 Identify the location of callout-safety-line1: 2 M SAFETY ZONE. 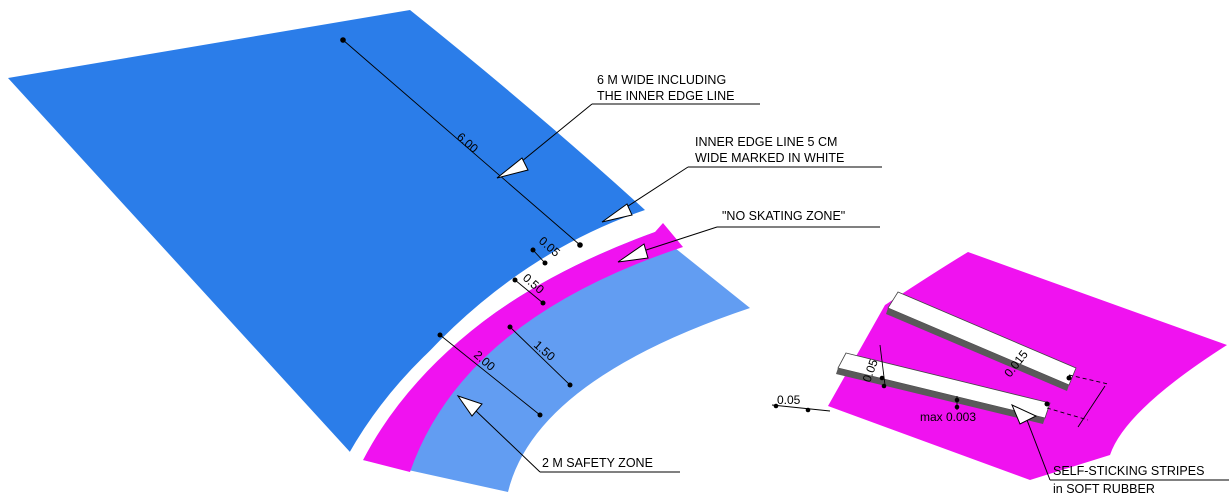
(597, 463).